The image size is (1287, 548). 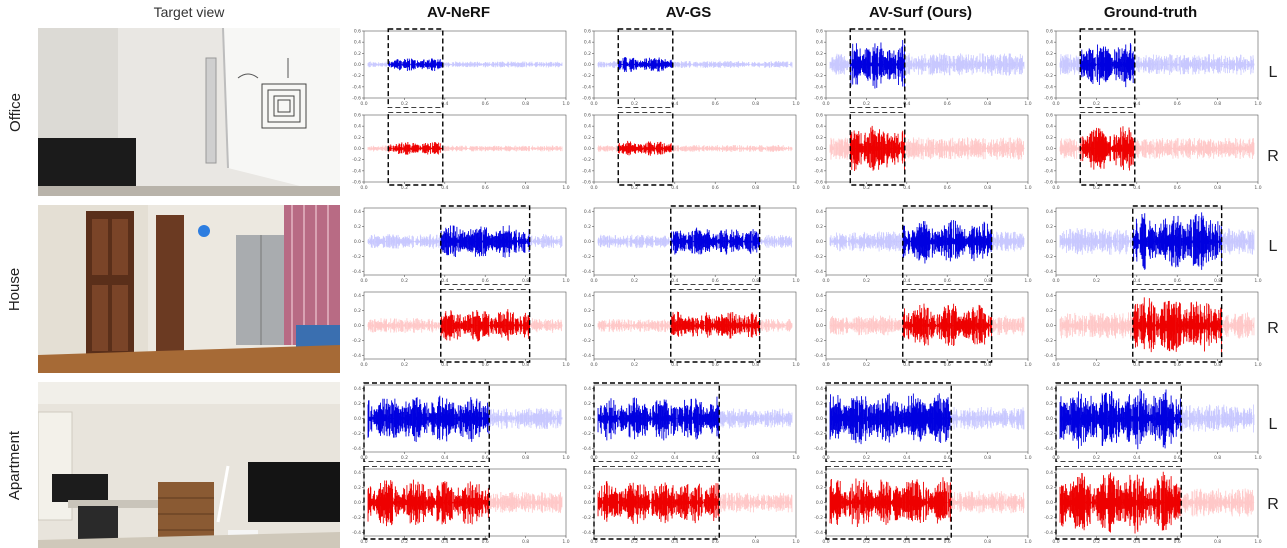 I want to click on method-header-av-surf: AV-Surf (Ours), so click(x=920, y=12).